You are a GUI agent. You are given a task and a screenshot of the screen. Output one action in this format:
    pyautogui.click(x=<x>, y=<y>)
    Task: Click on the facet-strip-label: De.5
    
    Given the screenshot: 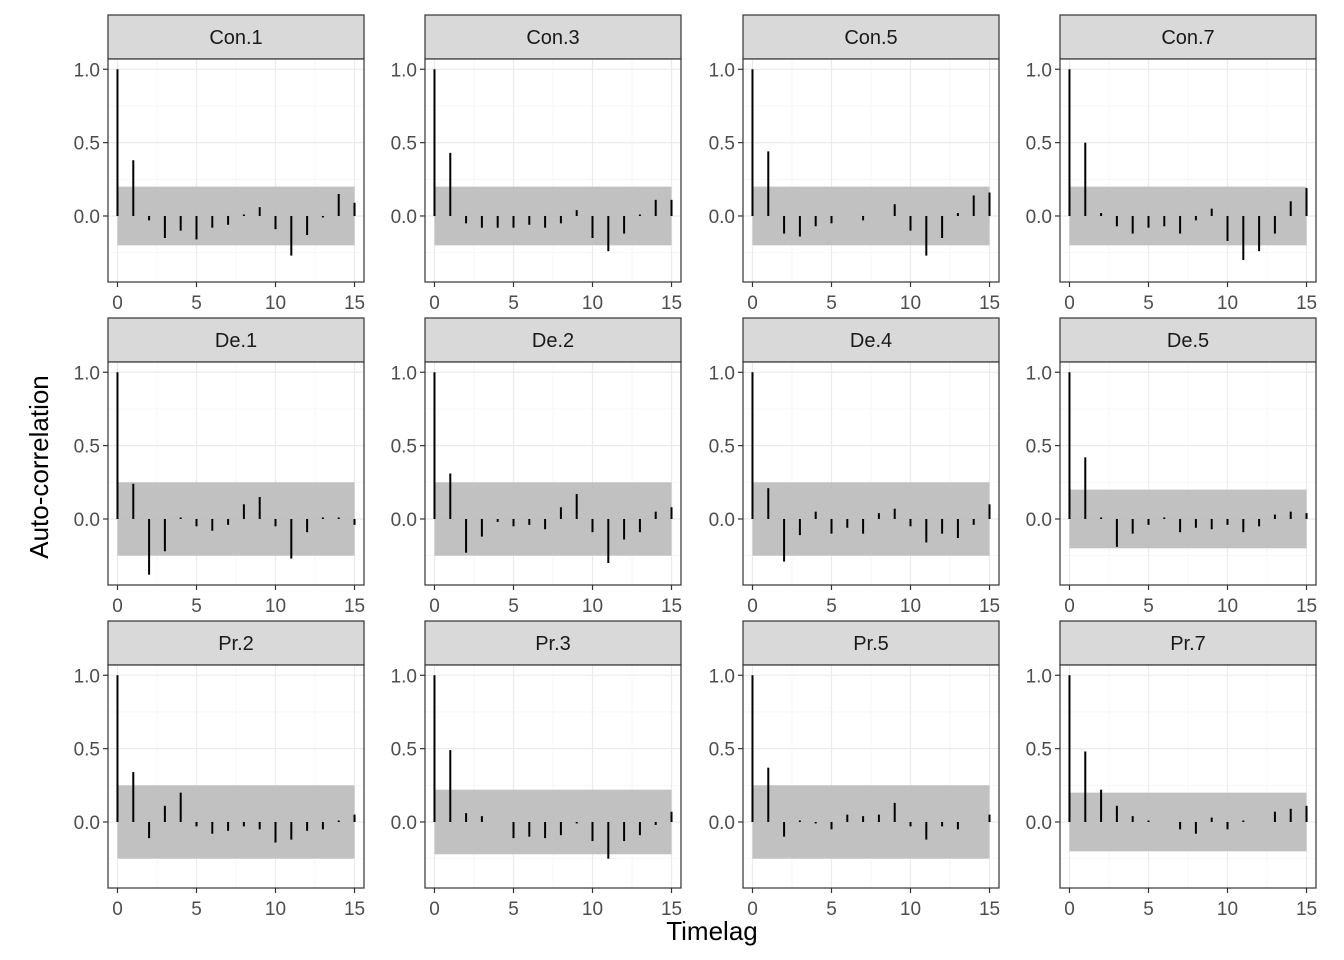 What is the action you would take?
    pyautogui.click(x=1188, y=341)
    